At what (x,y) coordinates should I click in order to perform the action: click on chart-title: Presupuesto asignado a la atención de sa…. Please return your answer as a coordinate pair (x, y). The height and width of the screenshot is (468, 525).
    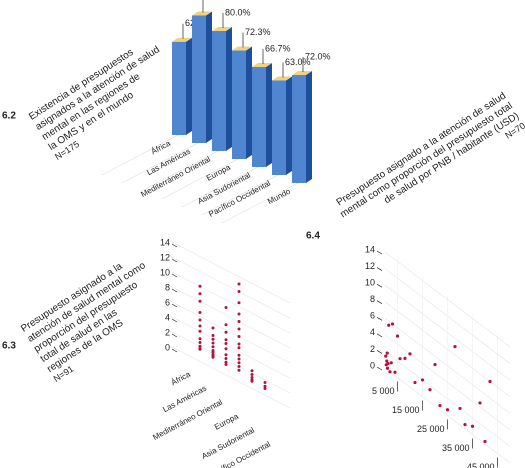
    Looking at the image, I should click on (430, 156).